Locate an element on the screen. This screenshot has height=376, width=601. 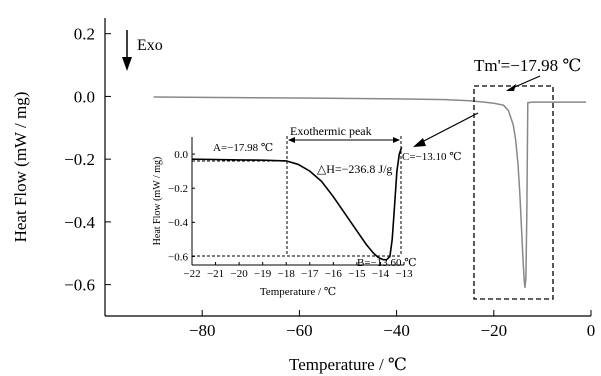
main-x-tick-label: −80 is located at coordinates (202, 330).